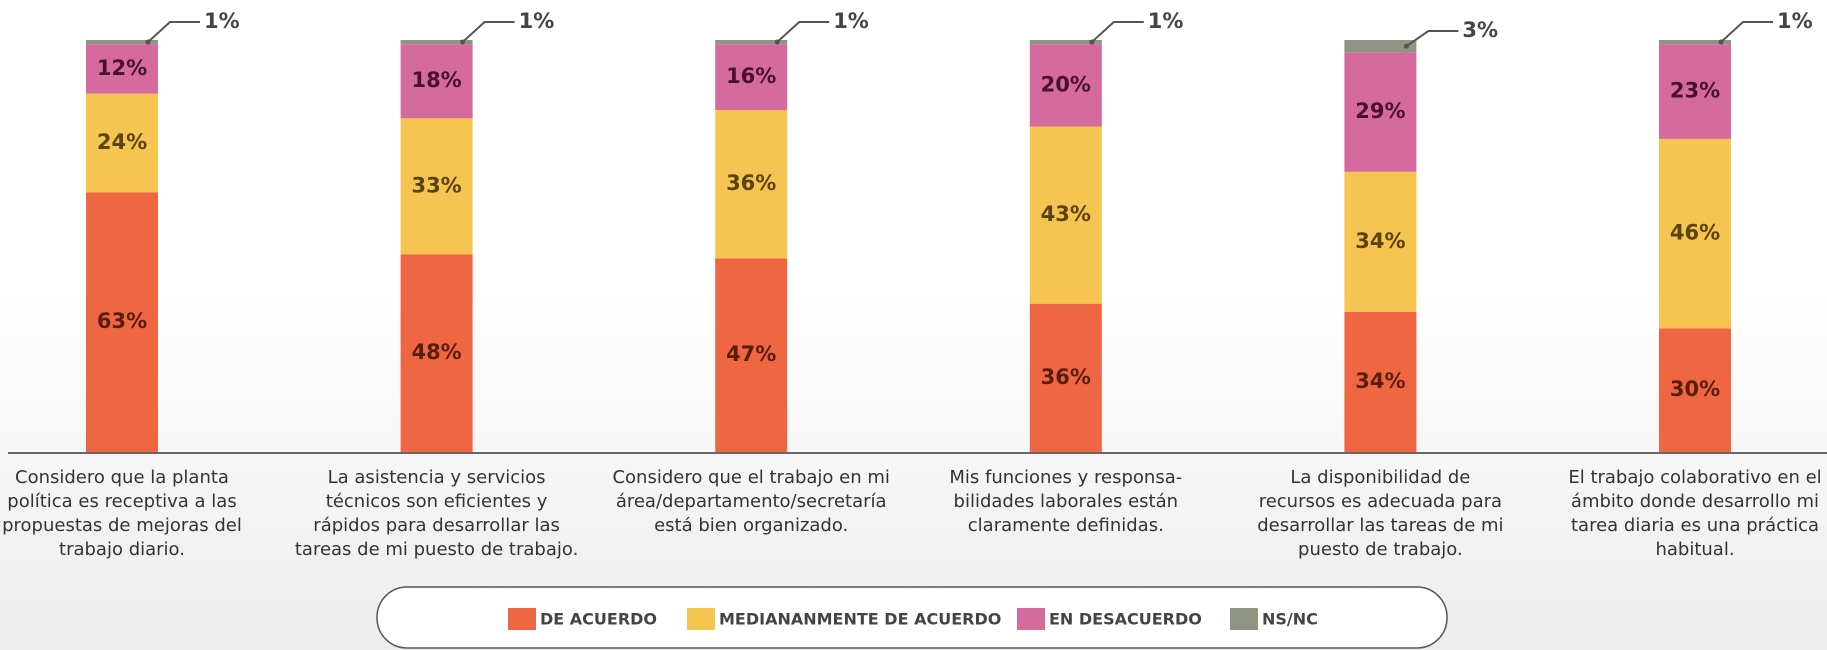 This screenshot has height=650, width=1827. I want to click on data-label: 3%, so click(1480, 30).